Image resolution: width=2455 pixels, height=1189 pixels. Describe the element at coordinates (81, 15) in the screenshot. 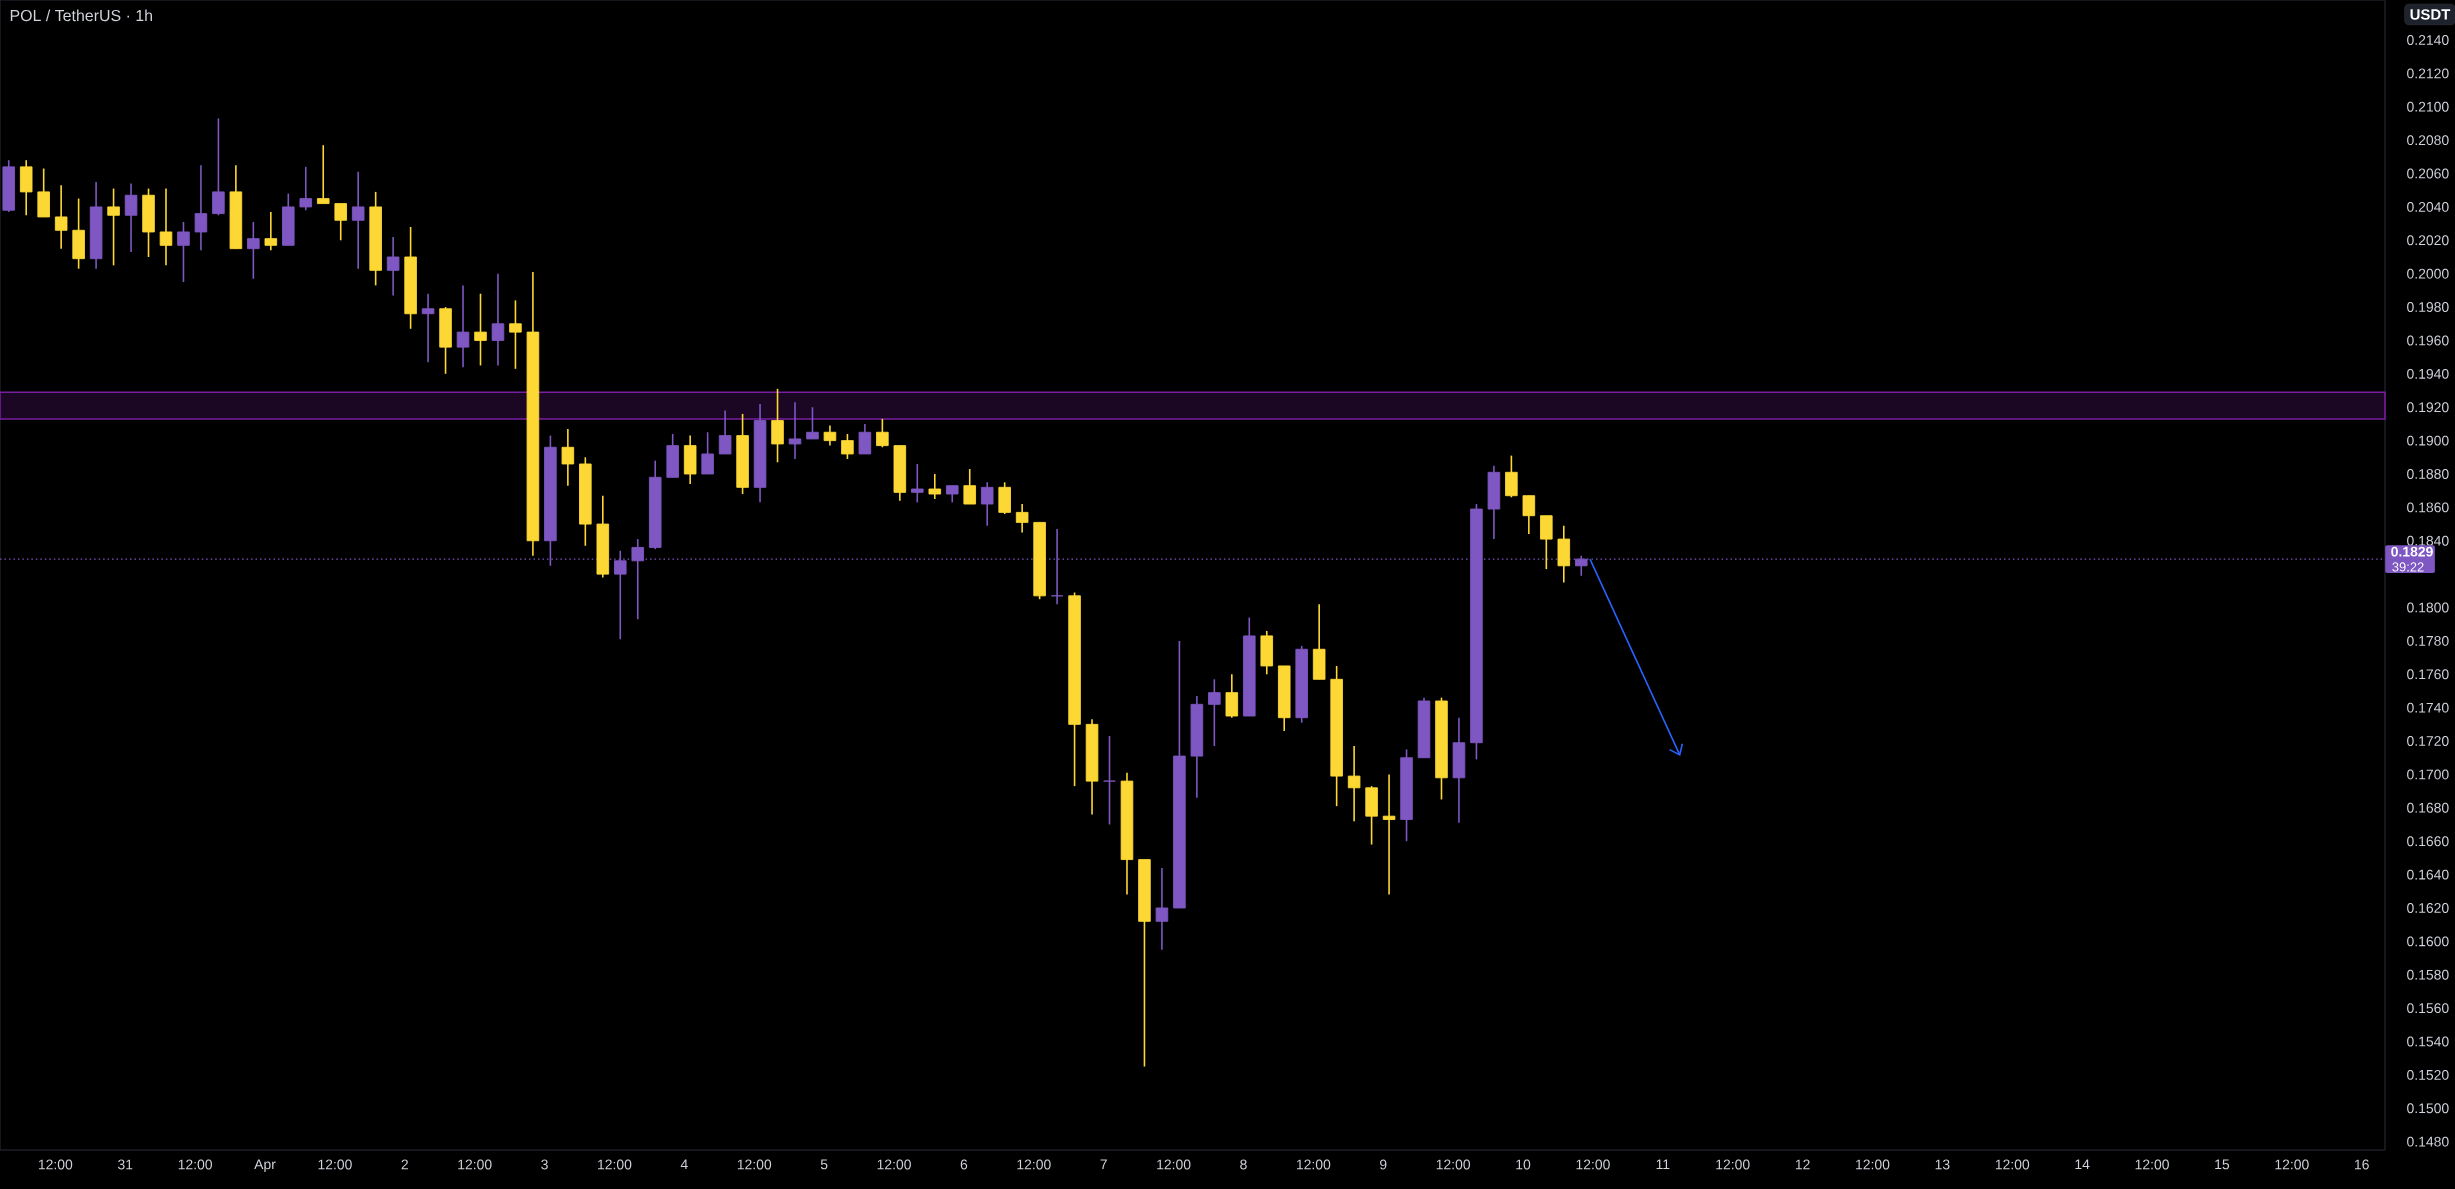

I see `chart-title: POL / TetherUS · 1h` at that location.